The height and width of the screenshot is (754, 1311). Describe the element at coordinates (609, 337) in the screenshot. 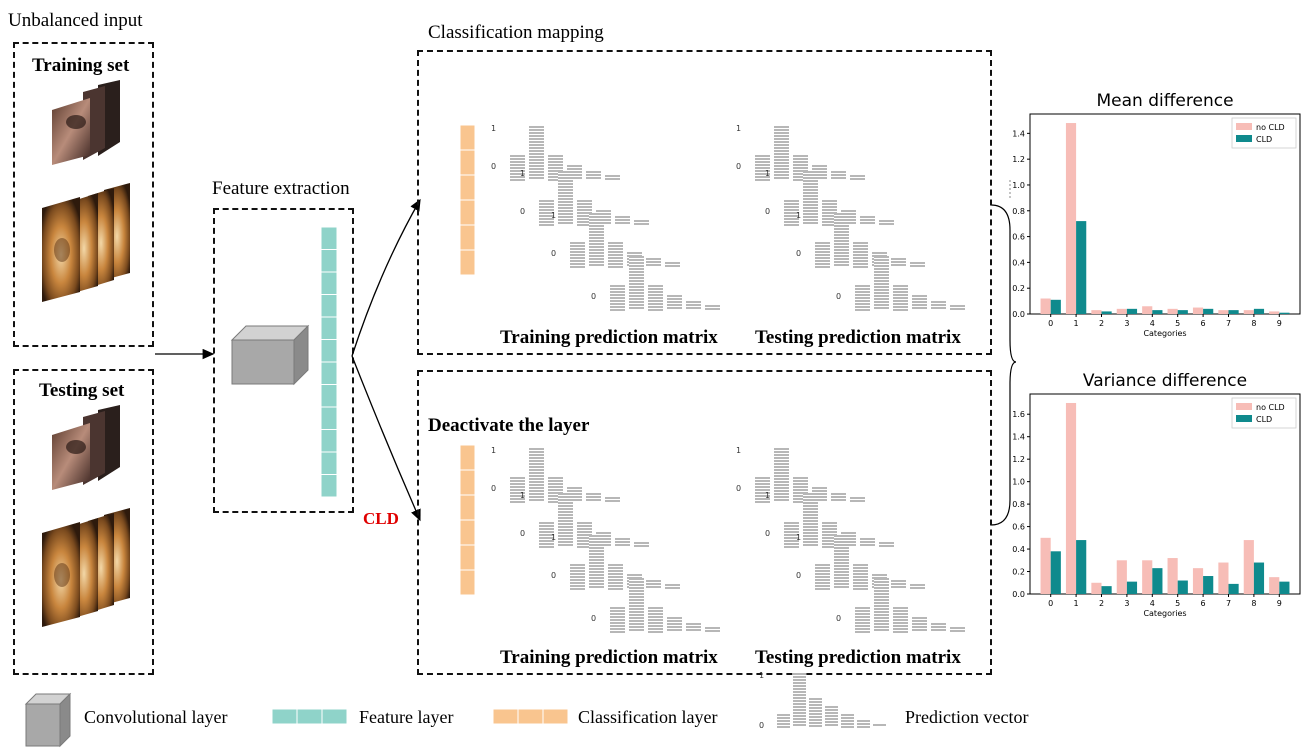

I see `top-training-caption: Training prediction matrix` at that location.